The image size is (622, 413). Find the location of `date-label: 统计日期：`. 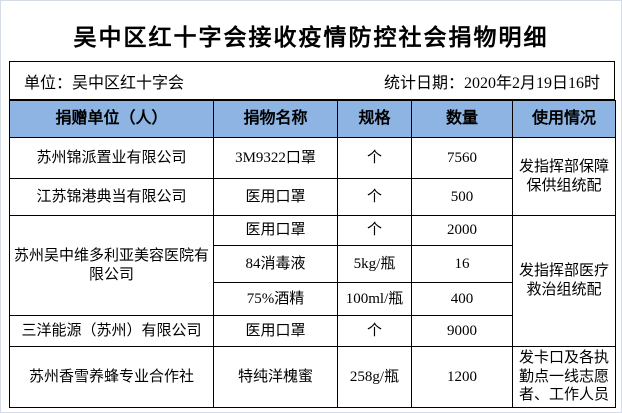

date-label: 统计日期： is located at coordinates (423, 83).